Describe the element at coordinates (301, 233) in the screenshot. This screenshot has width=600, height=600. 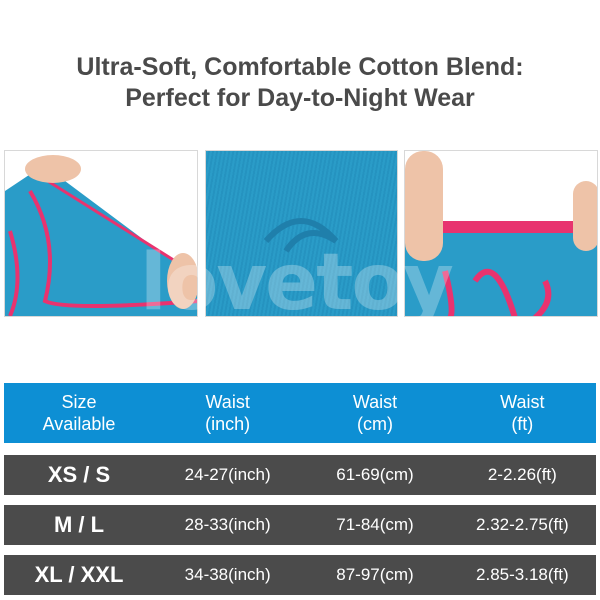
I see `photo-fabric-swirl` at that location.